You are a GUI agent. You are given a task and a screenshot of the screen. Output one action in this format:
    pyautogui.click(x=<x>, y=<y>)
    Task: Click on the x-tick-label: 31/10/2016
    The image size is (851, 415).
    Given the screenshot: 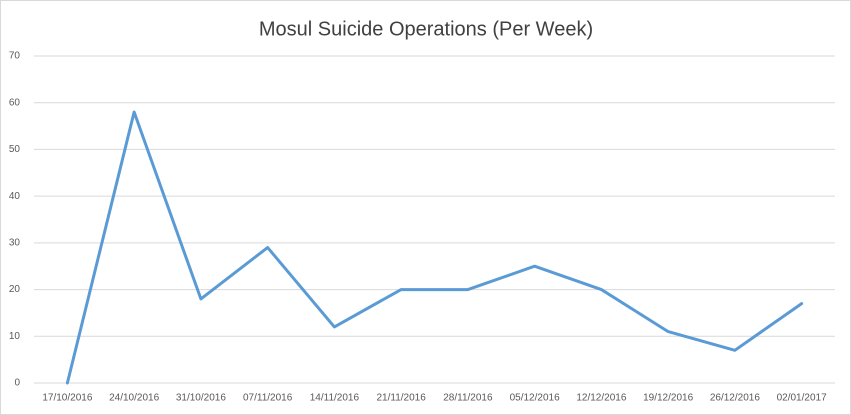 What is the action you would take?
    pyautogui.click(x=201, y=398)
    